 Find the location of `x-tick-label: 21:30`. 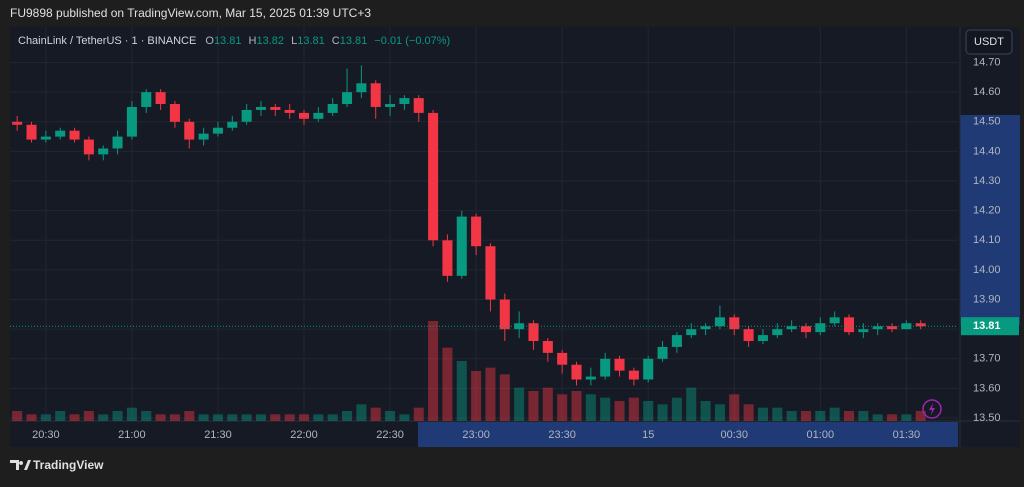

x-tick-label: 21:30 is located at coordinates (218, 435).